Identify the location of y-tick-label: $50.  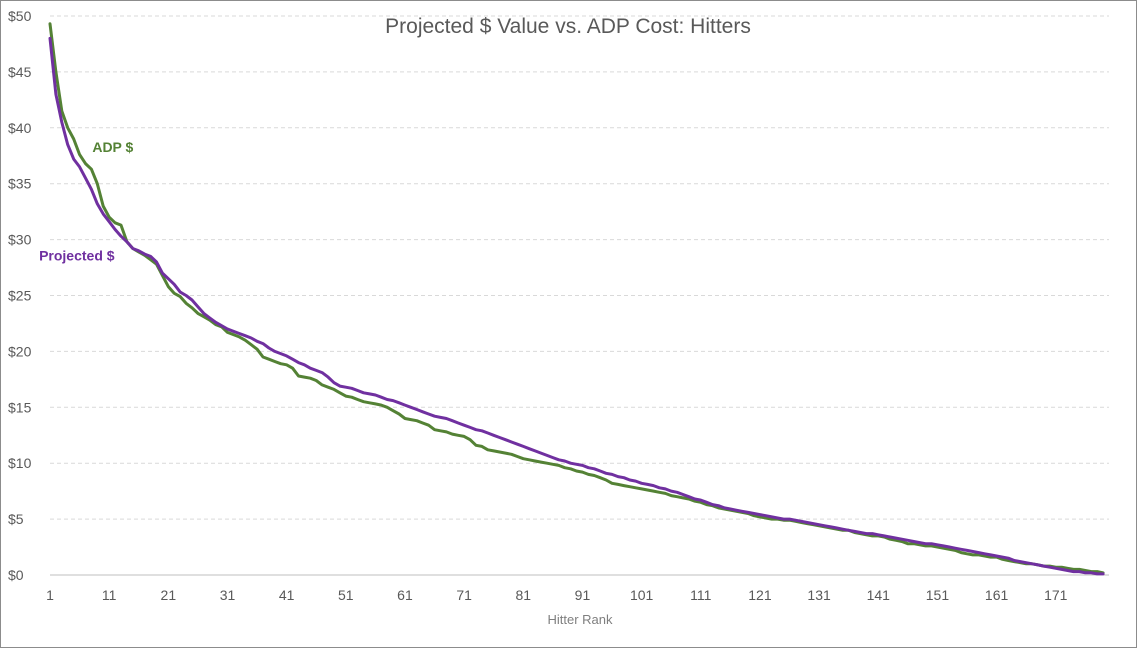
(20, 16).